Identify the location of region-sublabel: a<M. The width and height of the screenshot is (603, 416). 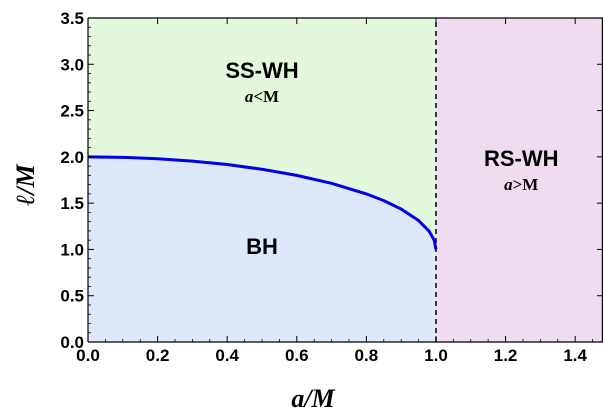
(262, 96).